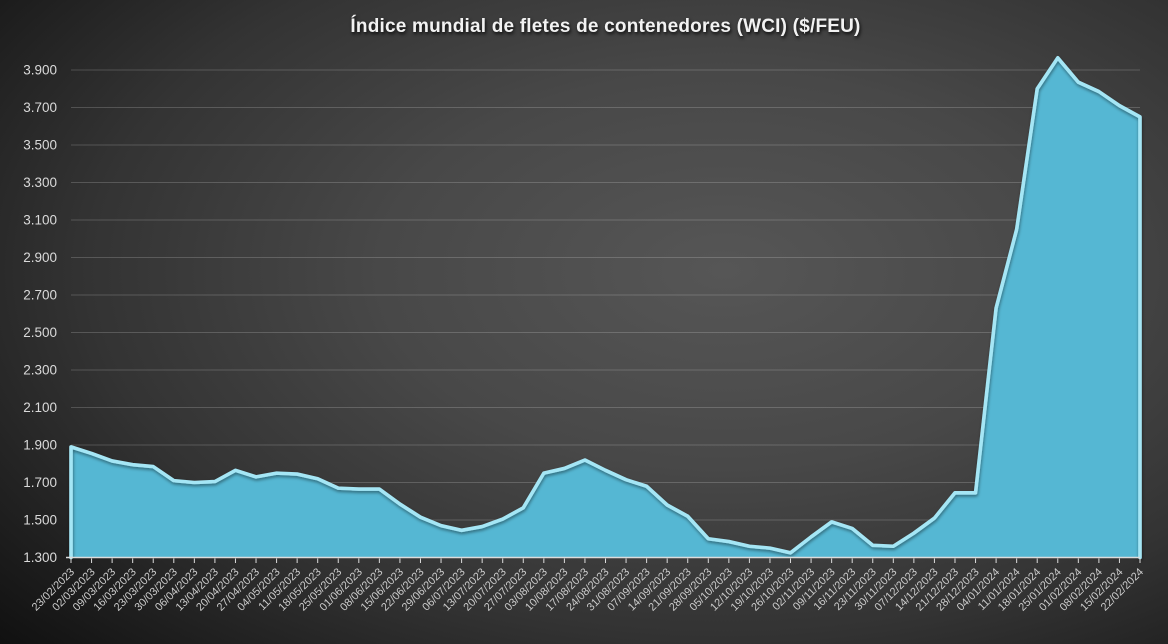 Image resolution: width=1168 pixels, height=644 pixels. Describe the element at coordinates (40, 145) in the screenshot. I see `y-axis-tick-label: 3.500` at that location.